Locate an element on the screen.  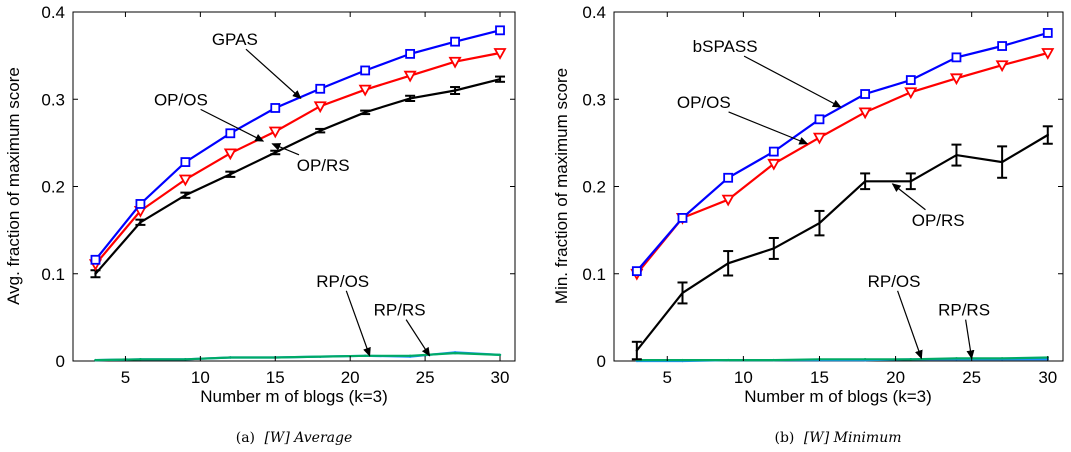
annotation-rp-os: RP/OS is located at coordinates (895, 316).